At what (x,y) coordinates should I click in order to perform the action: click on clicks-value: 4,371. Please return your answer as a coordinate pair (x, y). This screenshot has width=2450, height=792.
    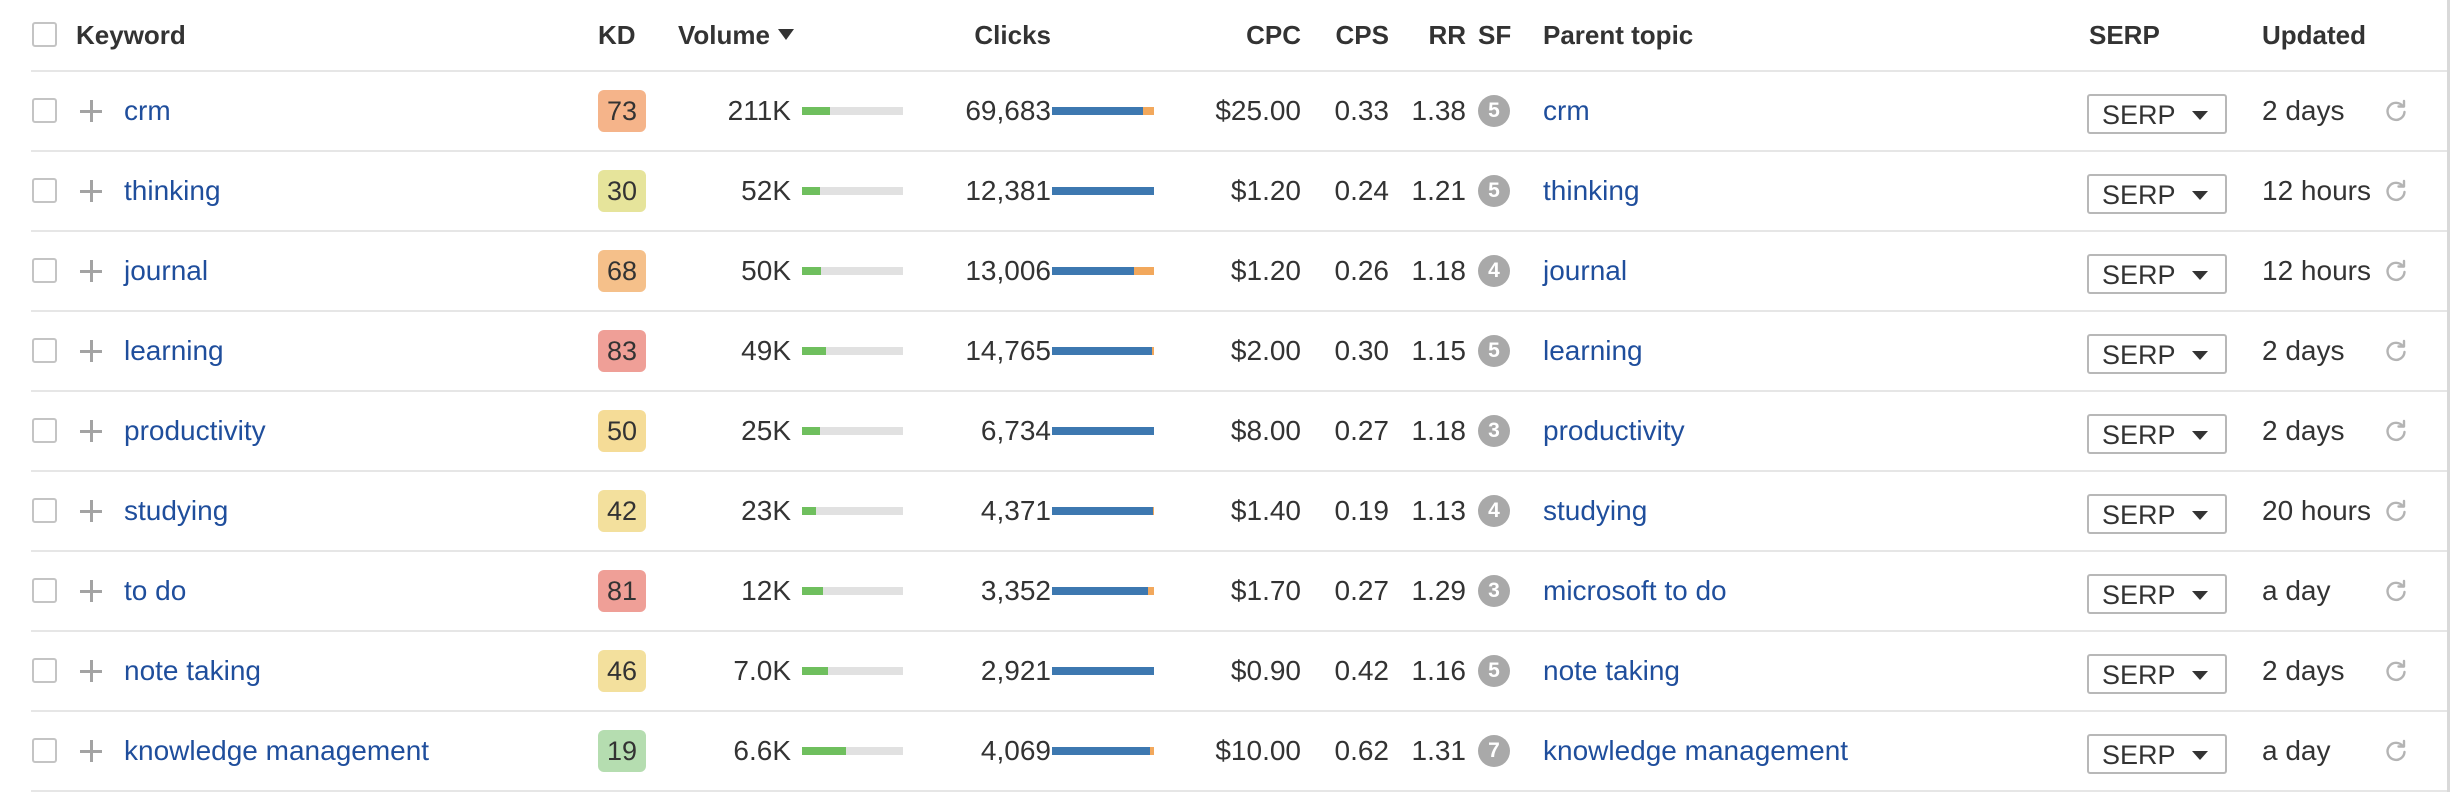
    Looking at the image, I should click on (1015, 510).